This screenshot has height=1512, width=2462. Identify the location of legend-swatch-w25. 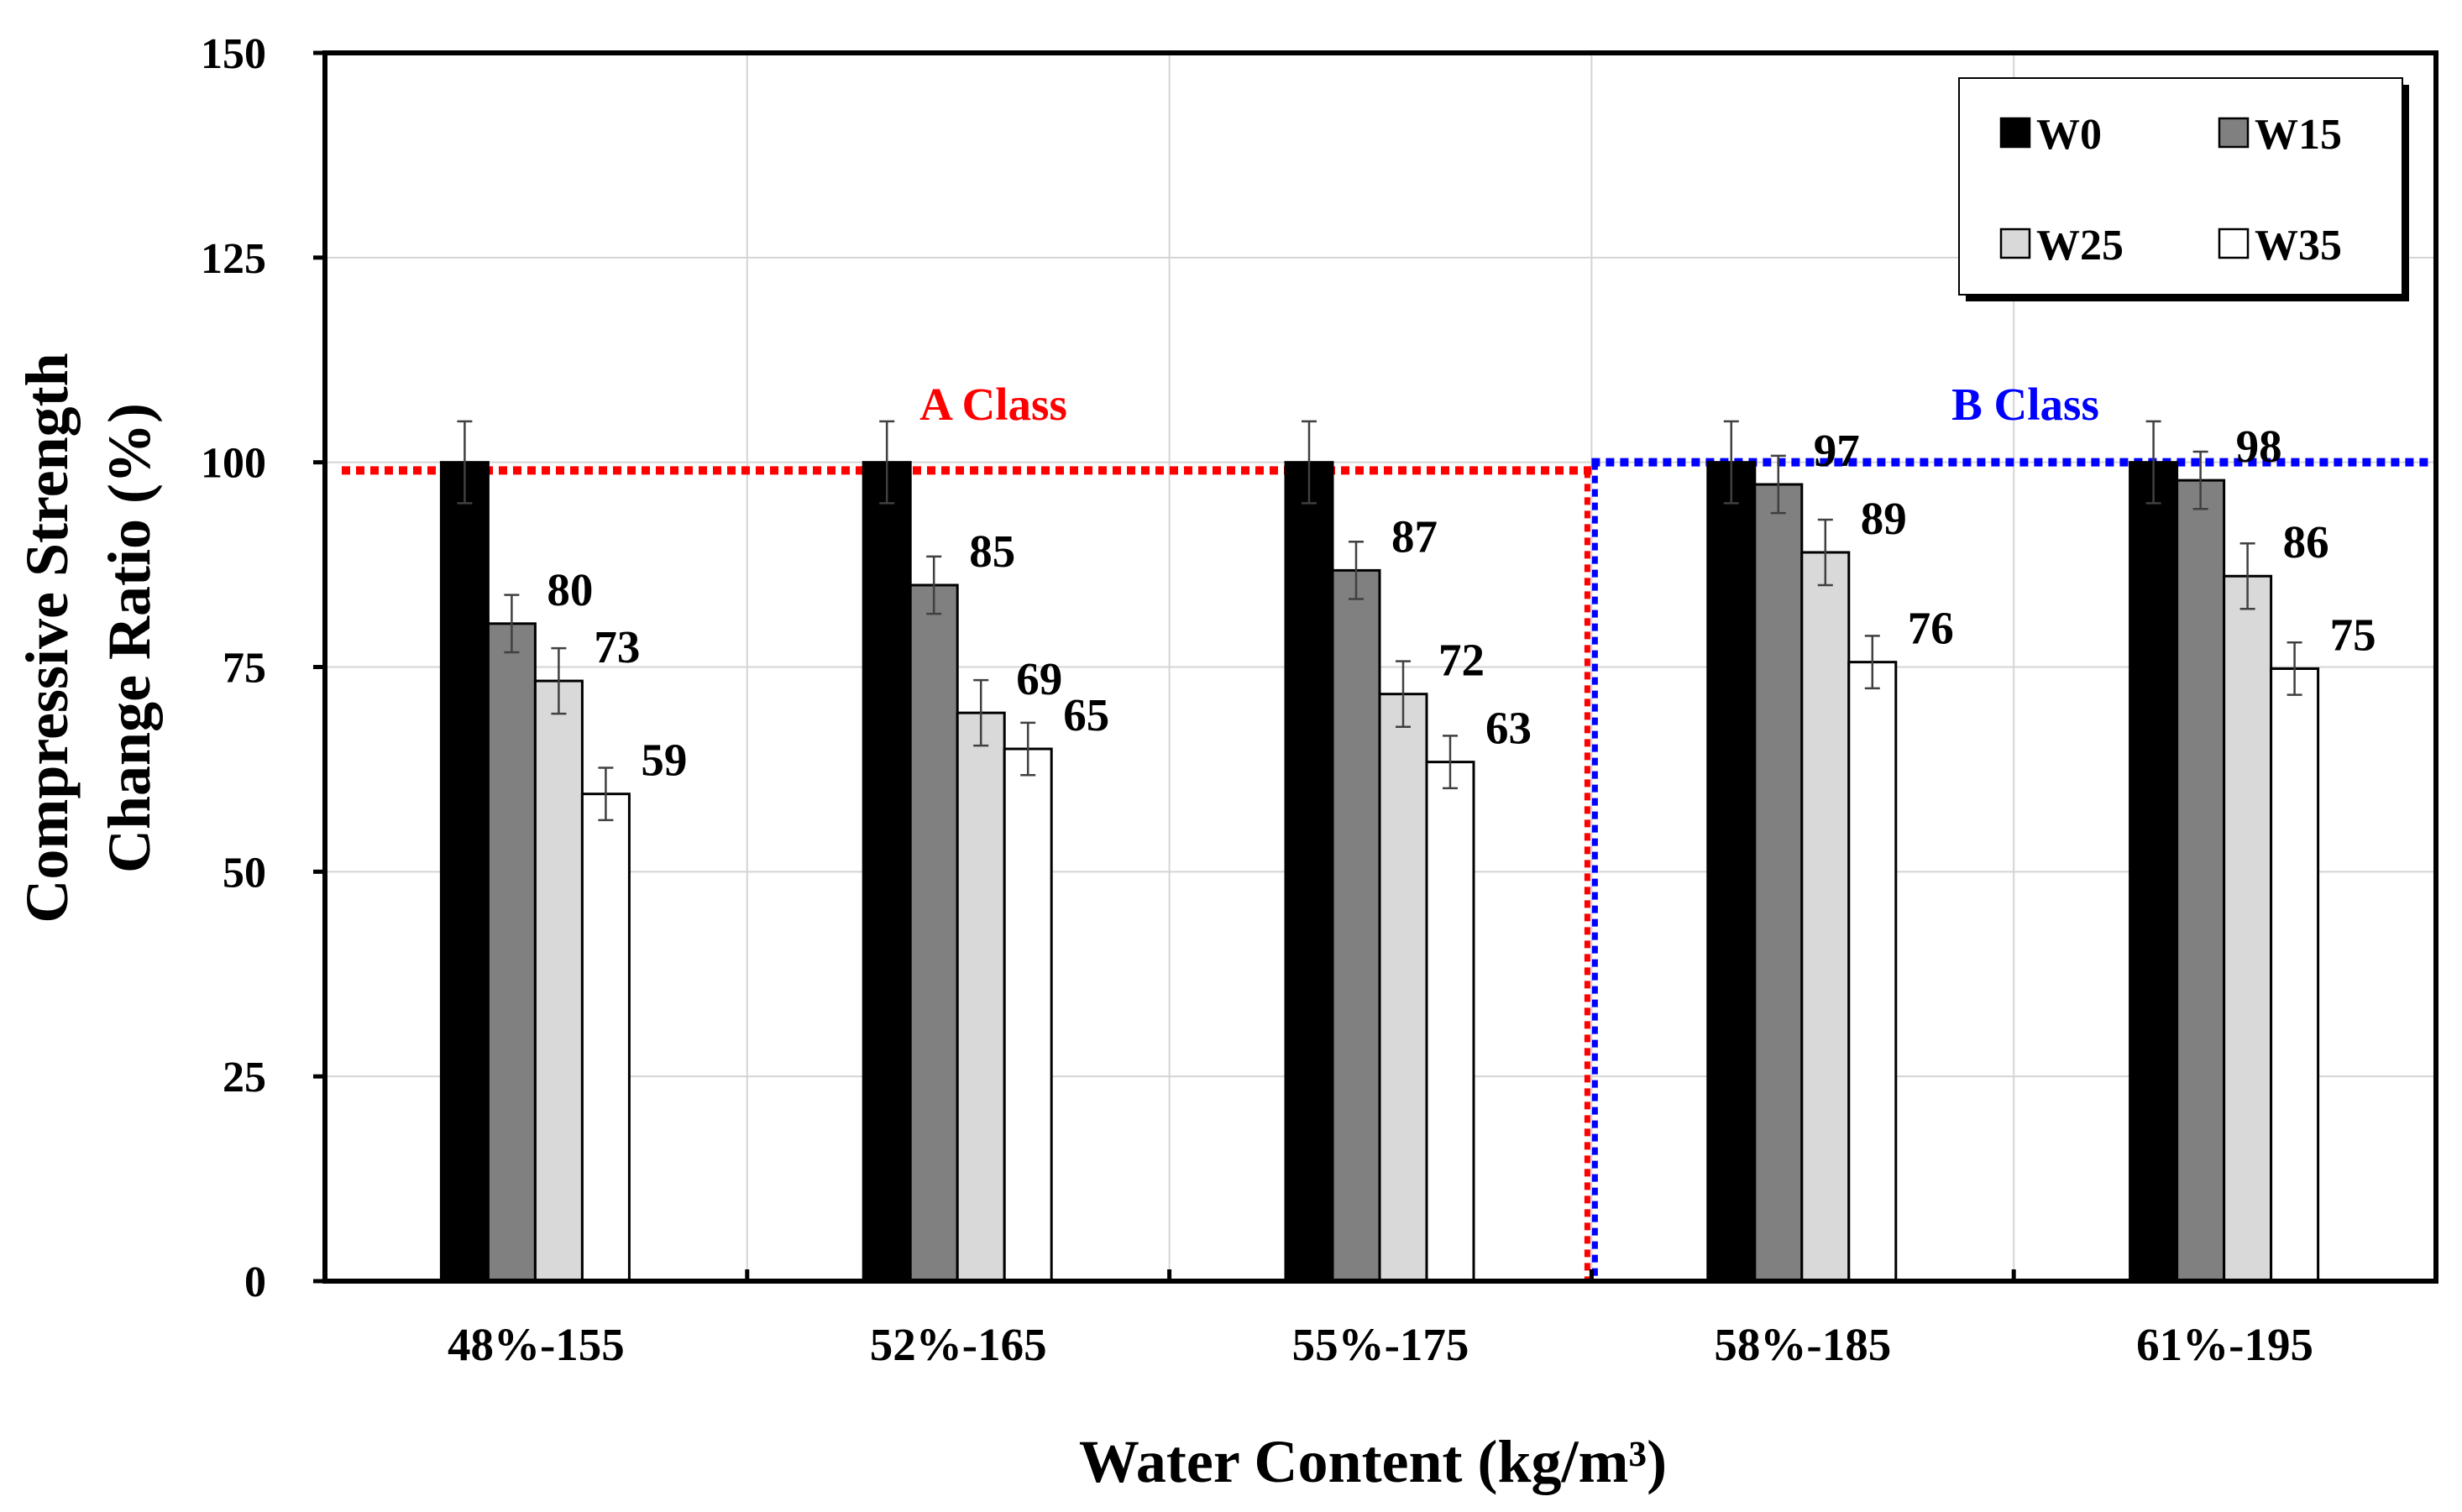
(2015, 243).